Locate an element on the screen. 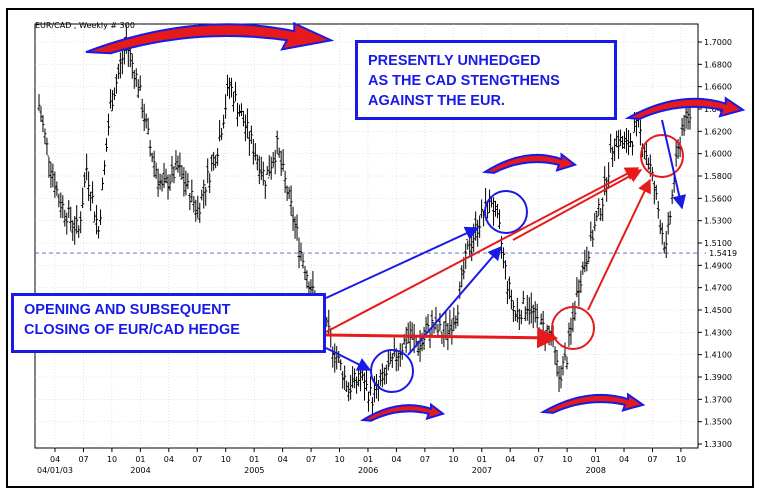 This screenshot has width=760, height=496. arrow-red-2007-to-2008 is located at coordinates (577, 205).